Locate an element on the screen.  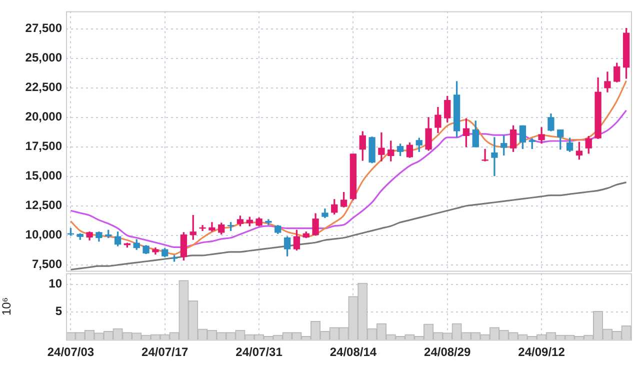
y-tick-label: 27,500 is located at coordinates (43, 28).